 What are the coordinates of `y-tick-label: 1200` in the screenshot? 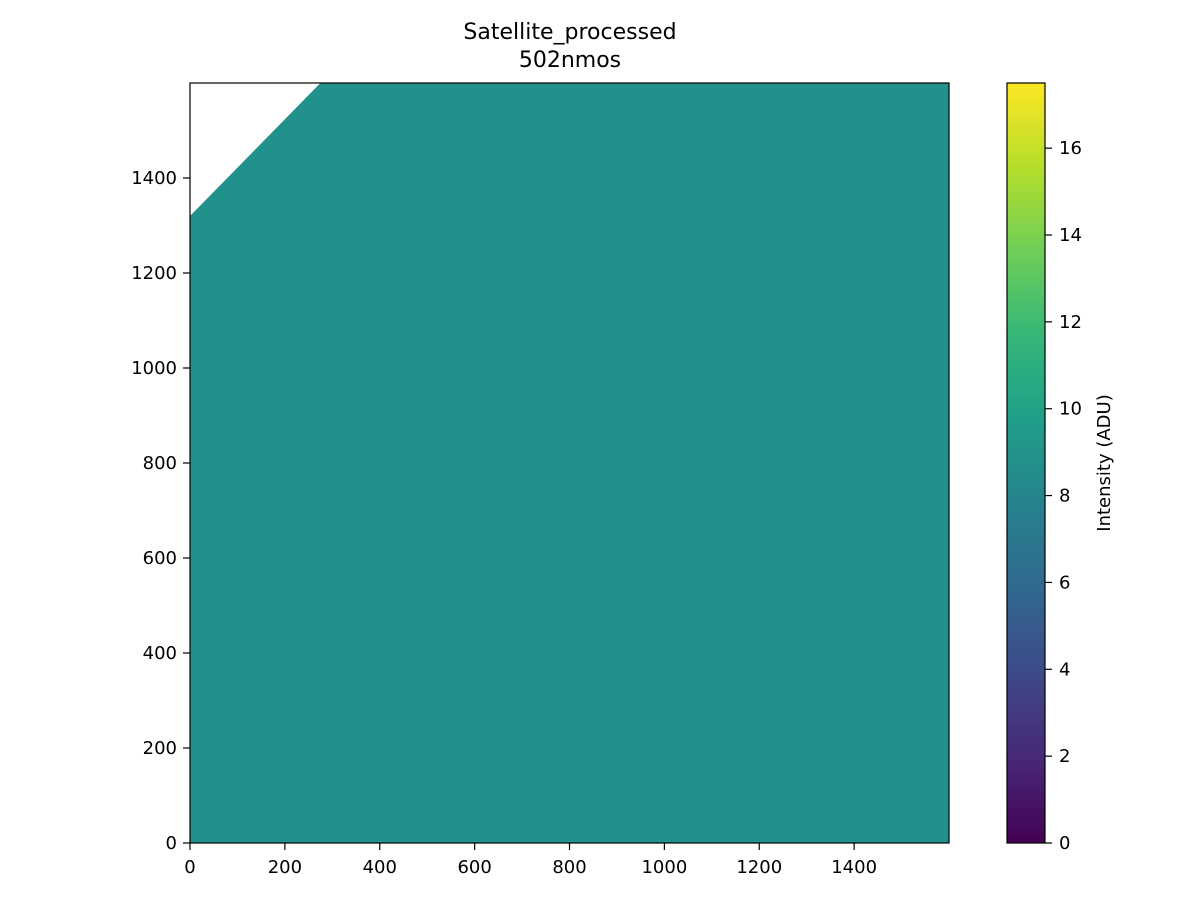 It's located at (154, 273).